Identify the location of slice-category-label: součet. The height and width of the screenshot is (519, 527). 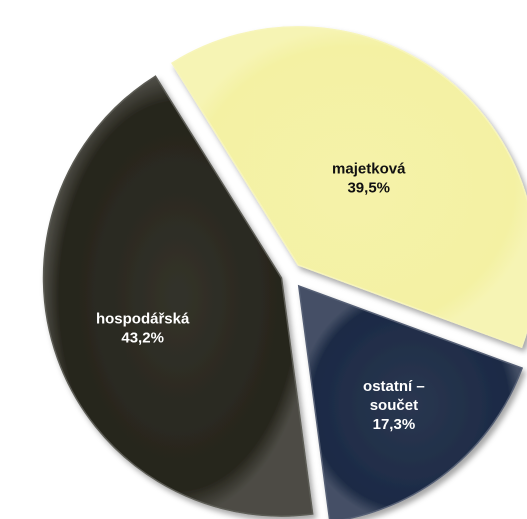
(394, 405).